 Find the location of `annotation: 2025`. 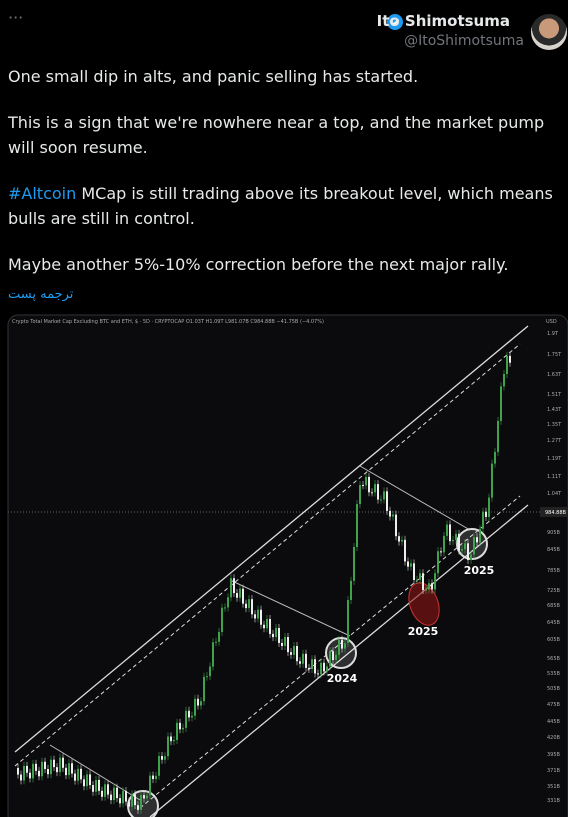

annotation: 2025 is located at coordinates (423, 631).